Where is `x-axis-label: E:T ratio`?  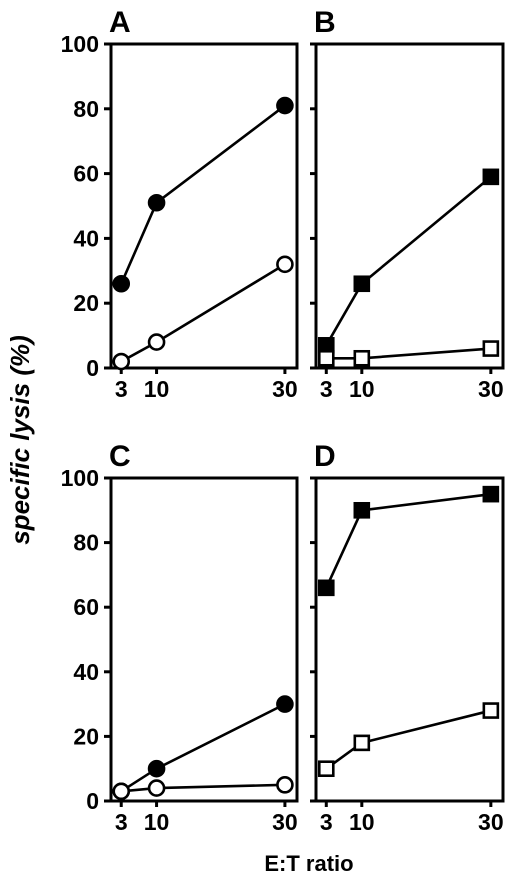 x-axis-label: E:T ratio is located at coordinates (308, 863).